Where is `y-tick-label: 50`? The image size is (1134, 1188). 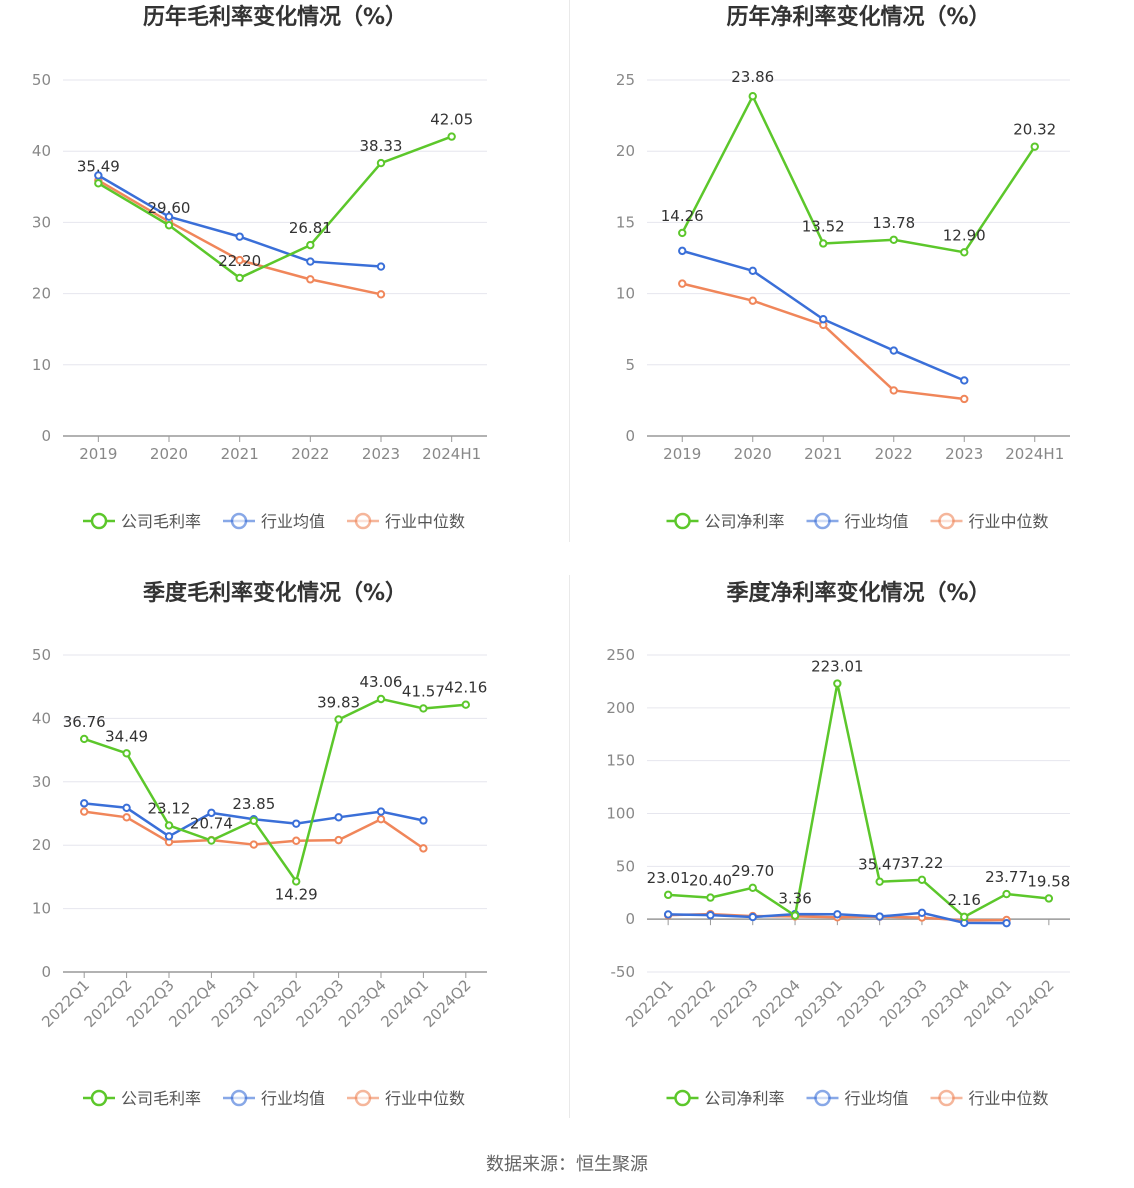
y-tick-label: 50 is located at coordinates (41, 655).